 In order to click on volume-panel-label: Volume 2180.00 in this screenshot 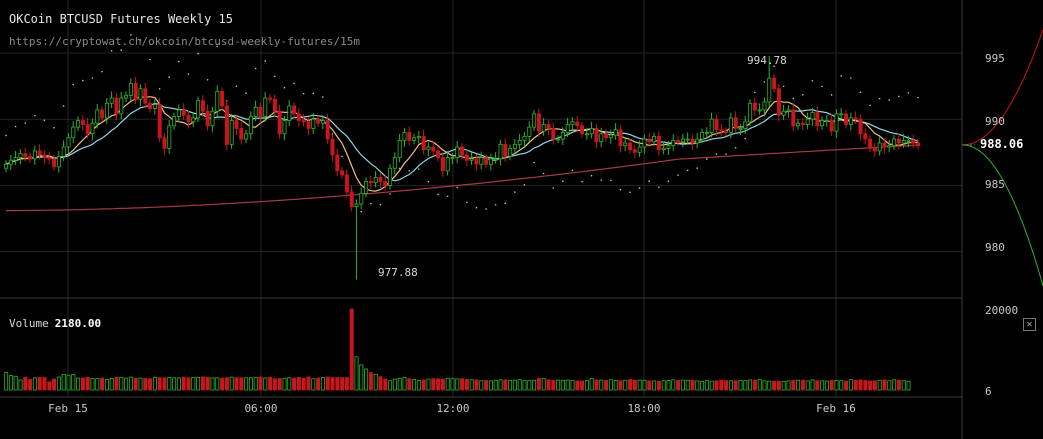, I will do `click(55, 323)`.